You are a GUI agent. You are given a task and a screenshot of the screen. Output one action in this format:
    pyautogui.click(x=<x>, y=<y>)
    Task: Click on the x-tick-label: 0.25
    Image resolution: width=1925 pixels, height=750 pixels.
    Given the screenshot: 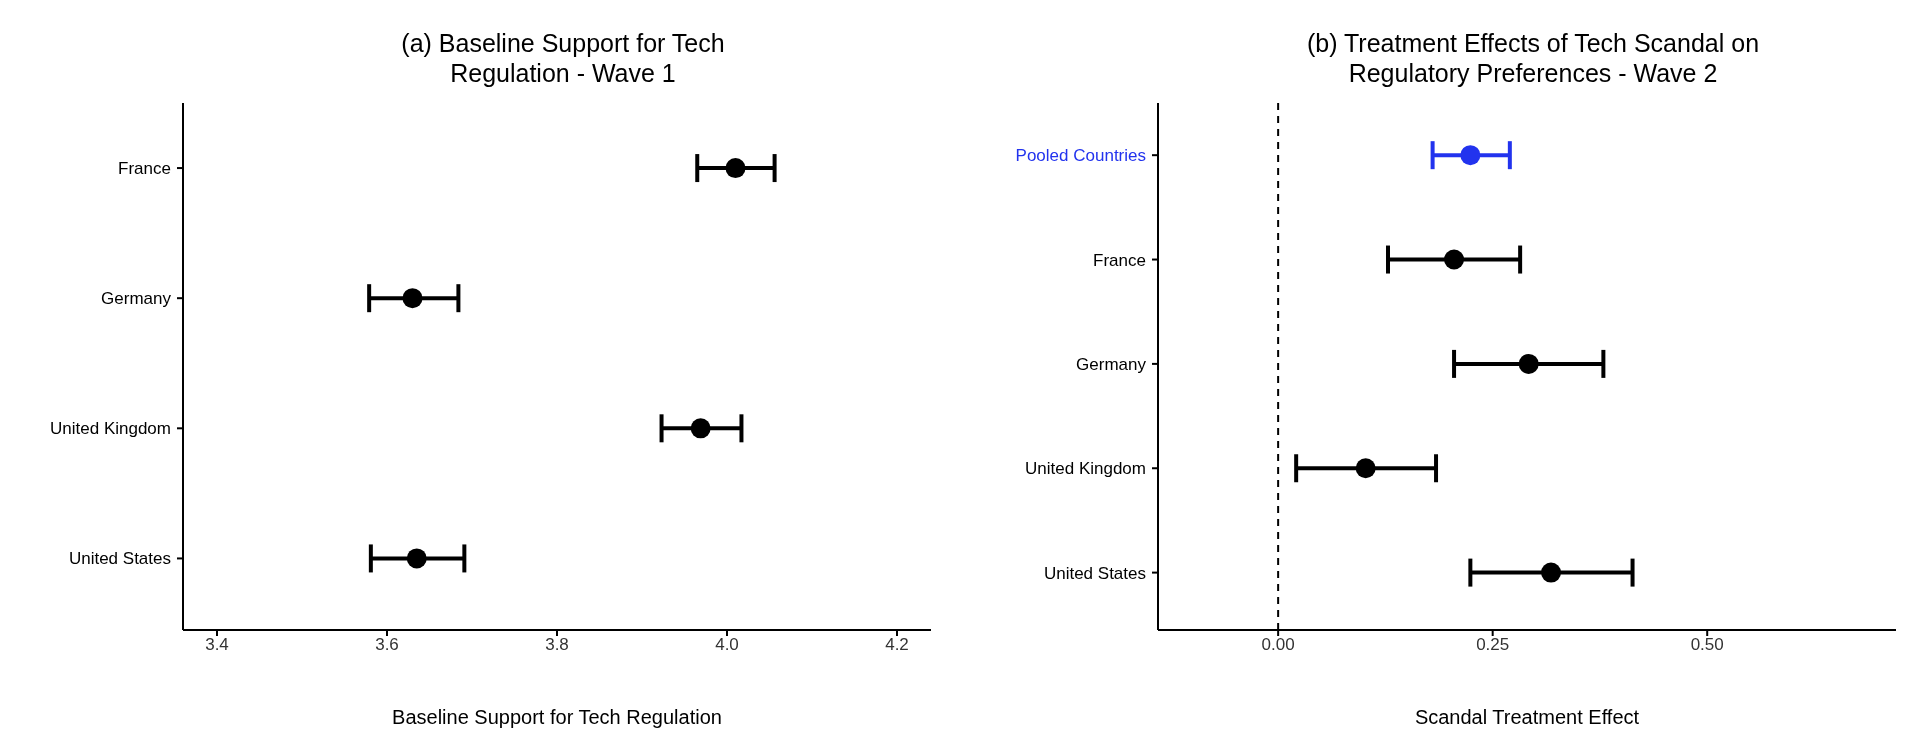 What is the action you would take?
    pyautogui.click(x=1493, y=645)
    